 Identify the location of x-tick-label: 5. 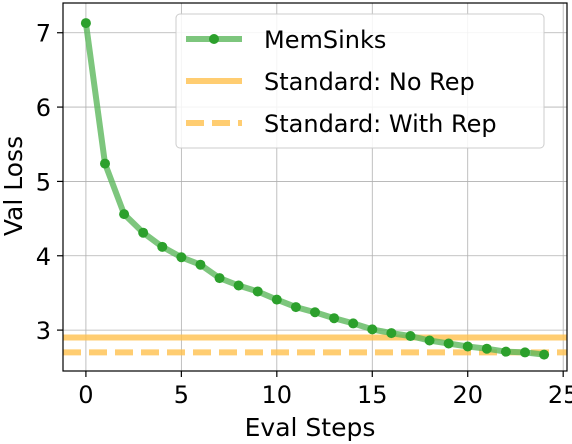
(181, 395).